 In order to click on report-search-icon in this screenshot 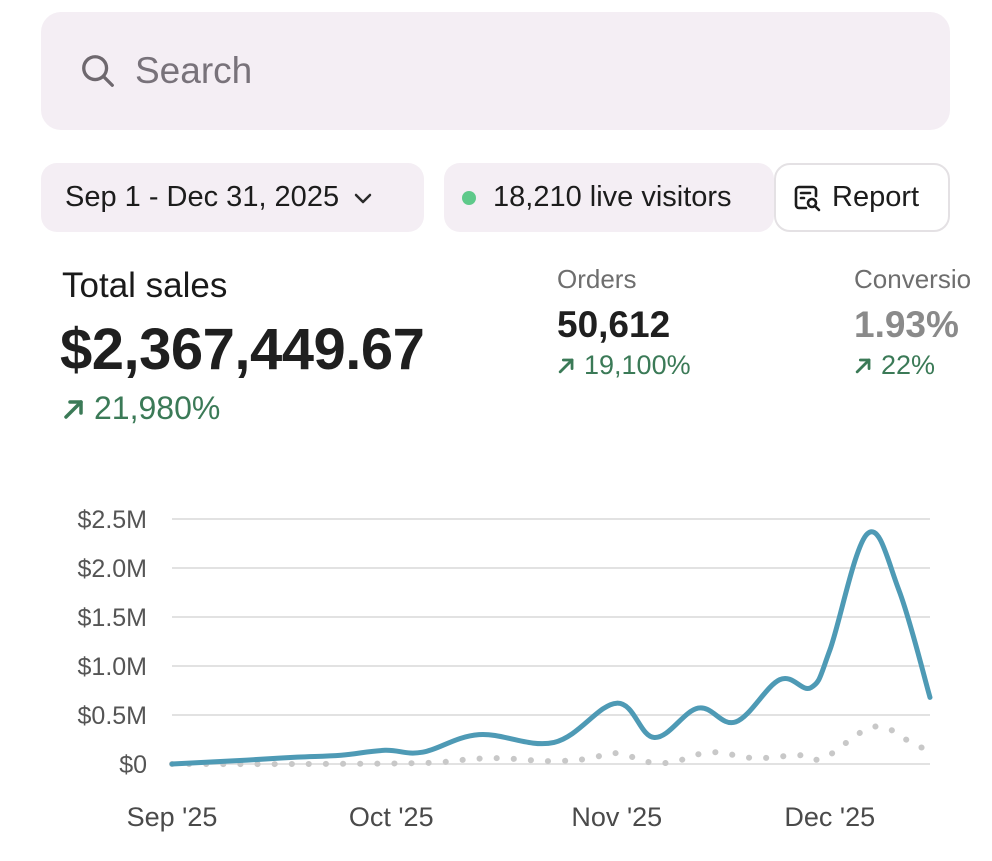, I will do `click(807, 198)`.